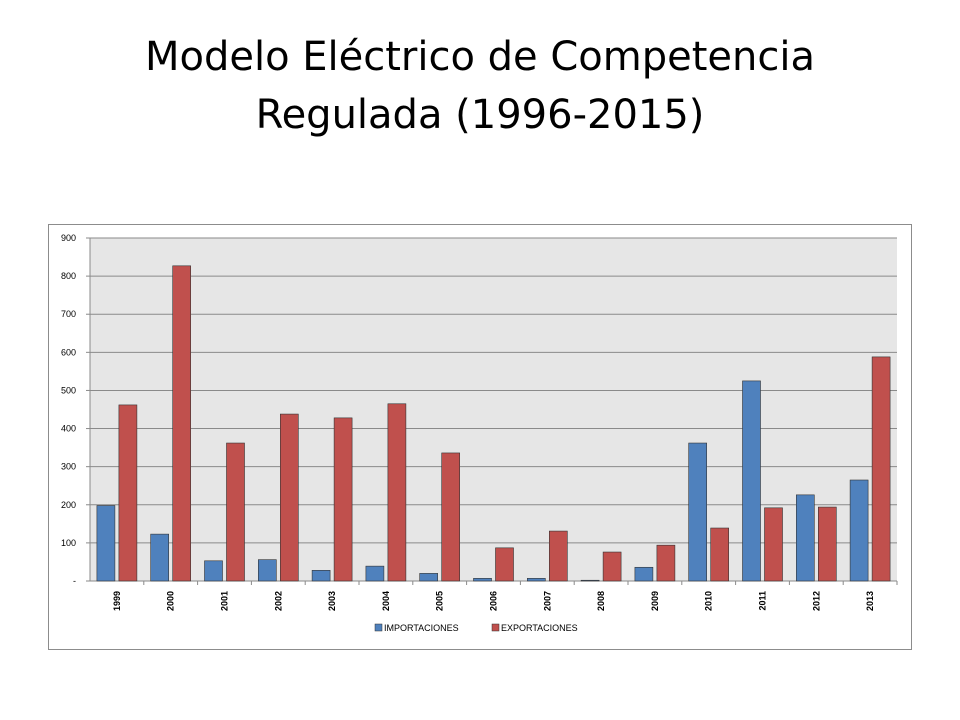  What do you see at coordinates (128, 493) in the screenshot?
I see `bar-exportaciones-1999` at bounding box center [128, 493].